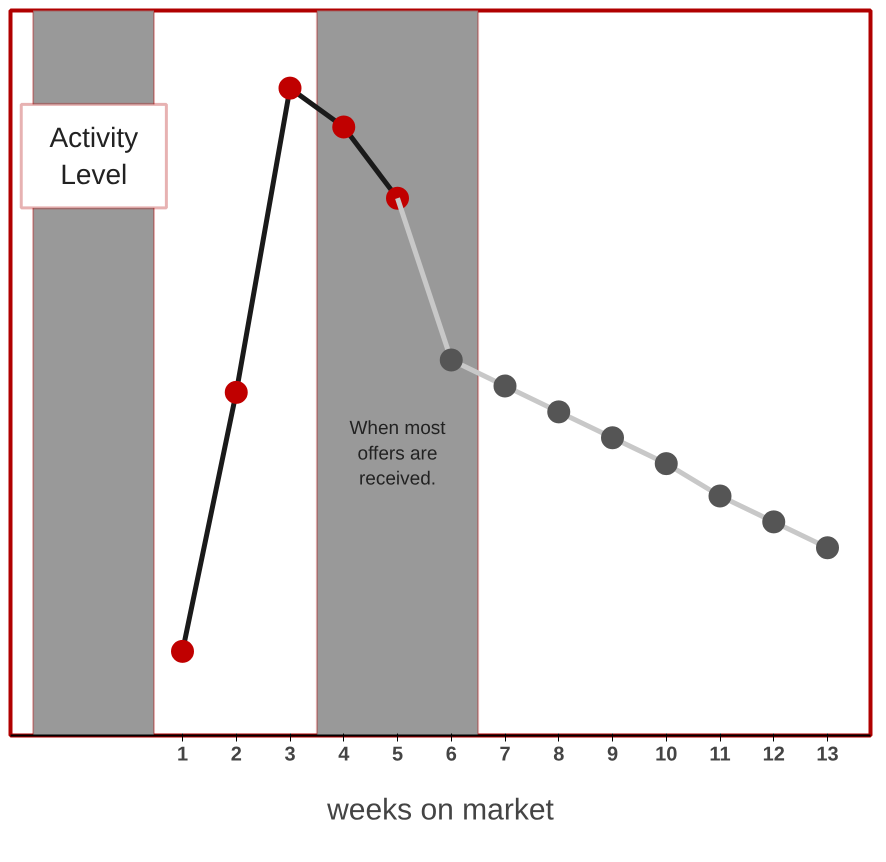 The height and width of the screenshot is (862, 886). Describe the element at coordinates (440, 810) in the screenshot. I see `x-axis-title: weeks on market` at that location.